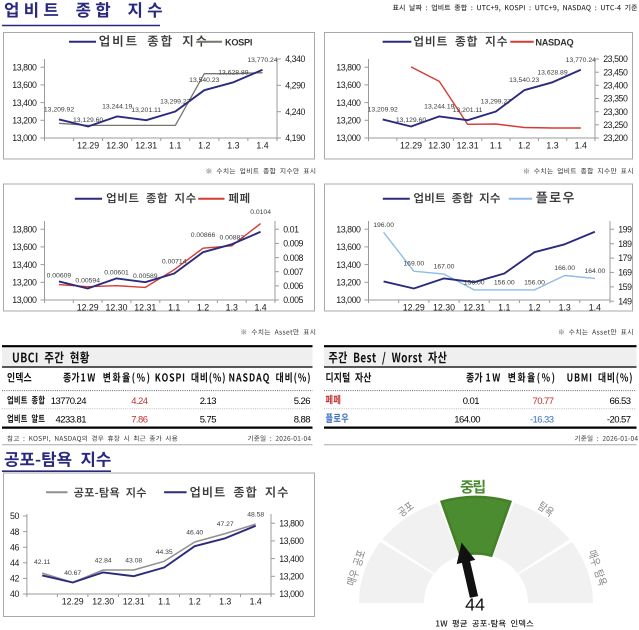 This screenshot has width=639, height=630. What do you see at coordinates (233, 72) in the screenshot?
I see `svg-text: 13,628.89` at bounding box center [233, 72].